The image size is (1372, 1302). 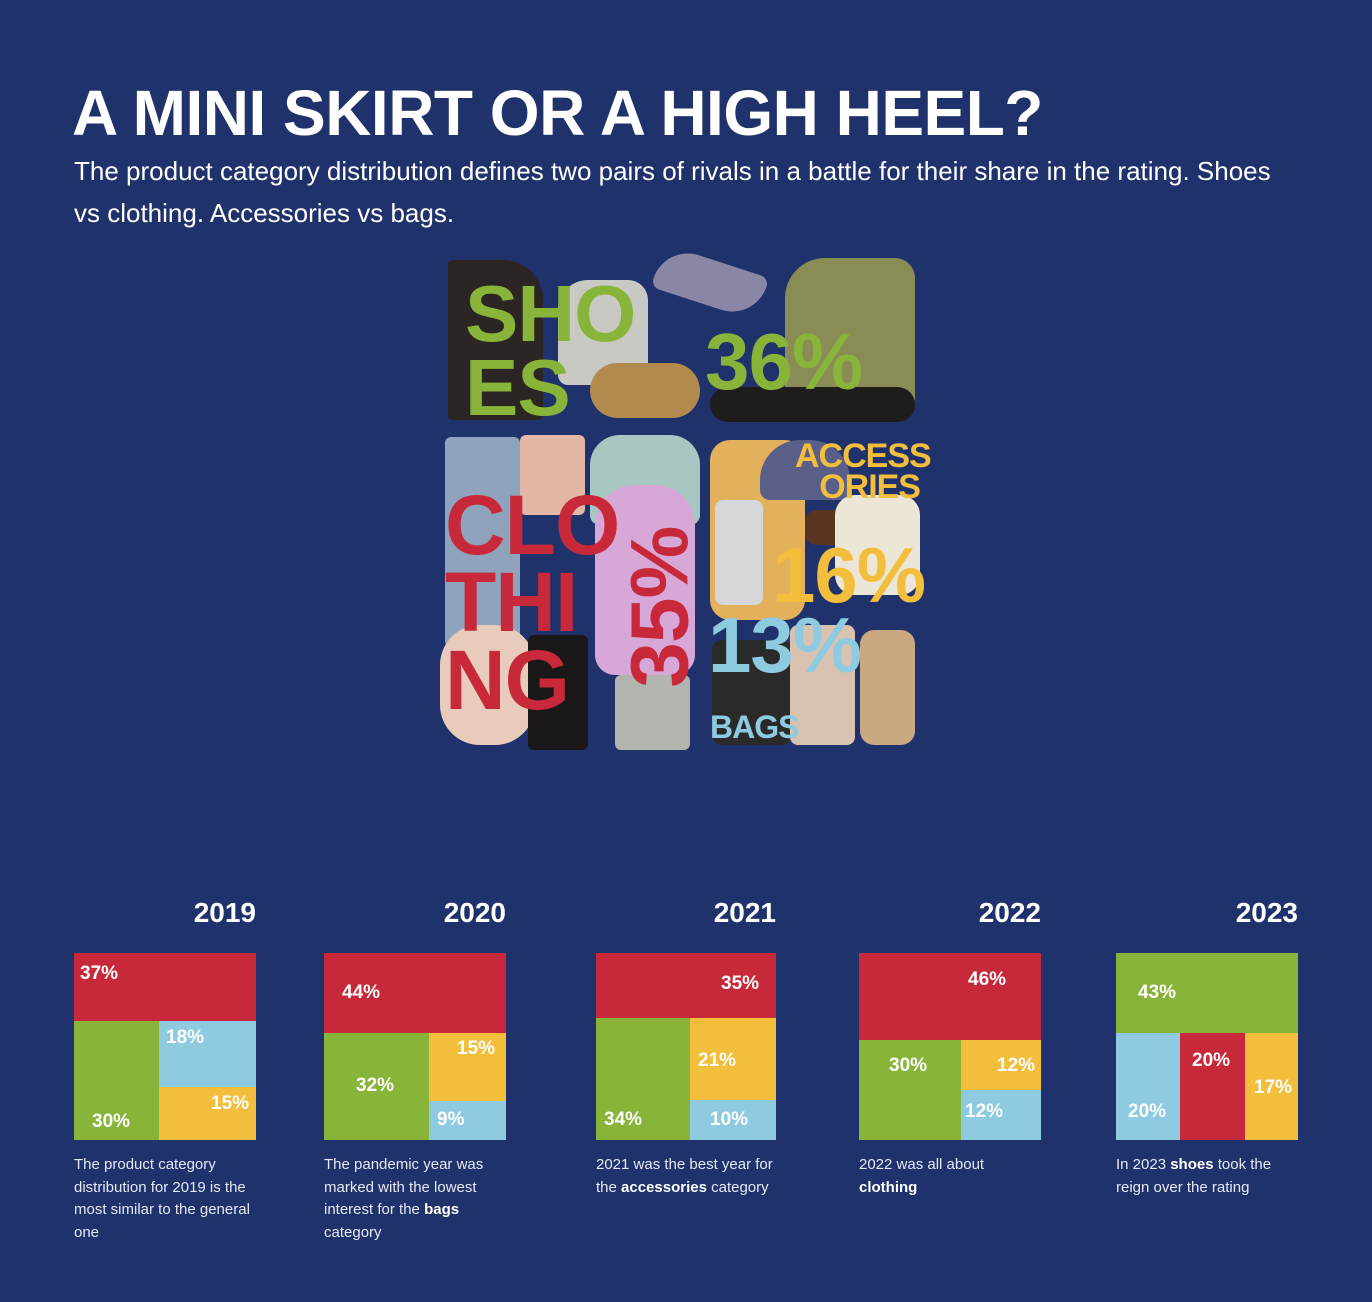 I want to click on cell-clothing: 44%, so click(x=415, y=993).